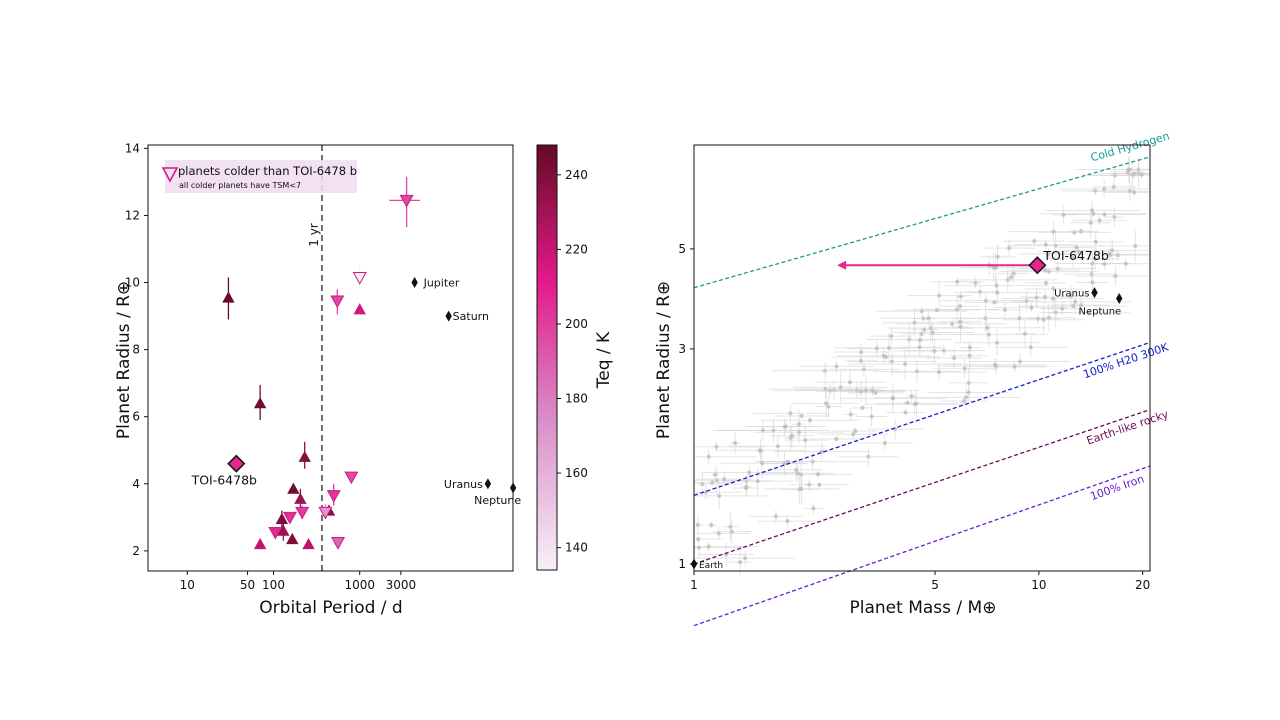 This screenshot has width=1280, height=720. What do you see at coordinates (414, 283) in the screenshot?
I see `solar-planet-marker` at bounding box center [414, 283].